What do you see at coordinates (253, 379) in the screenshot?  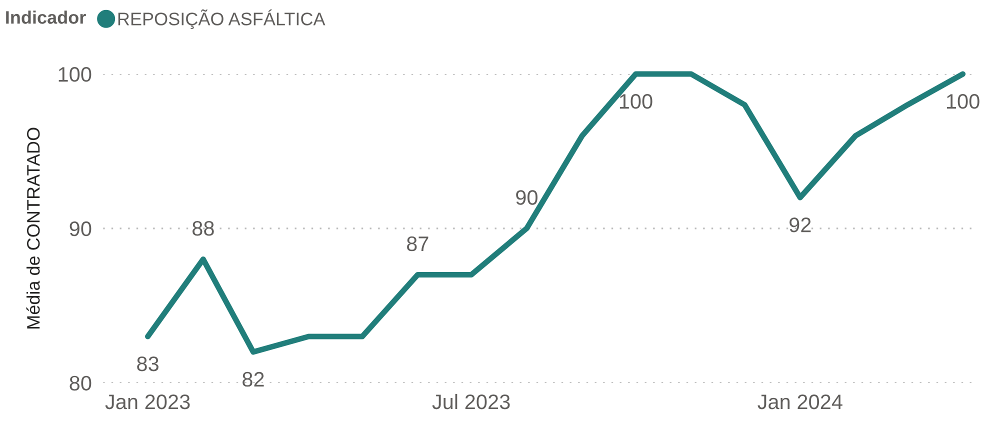 I see `data-label: 82` at bounding box center [253, 379].